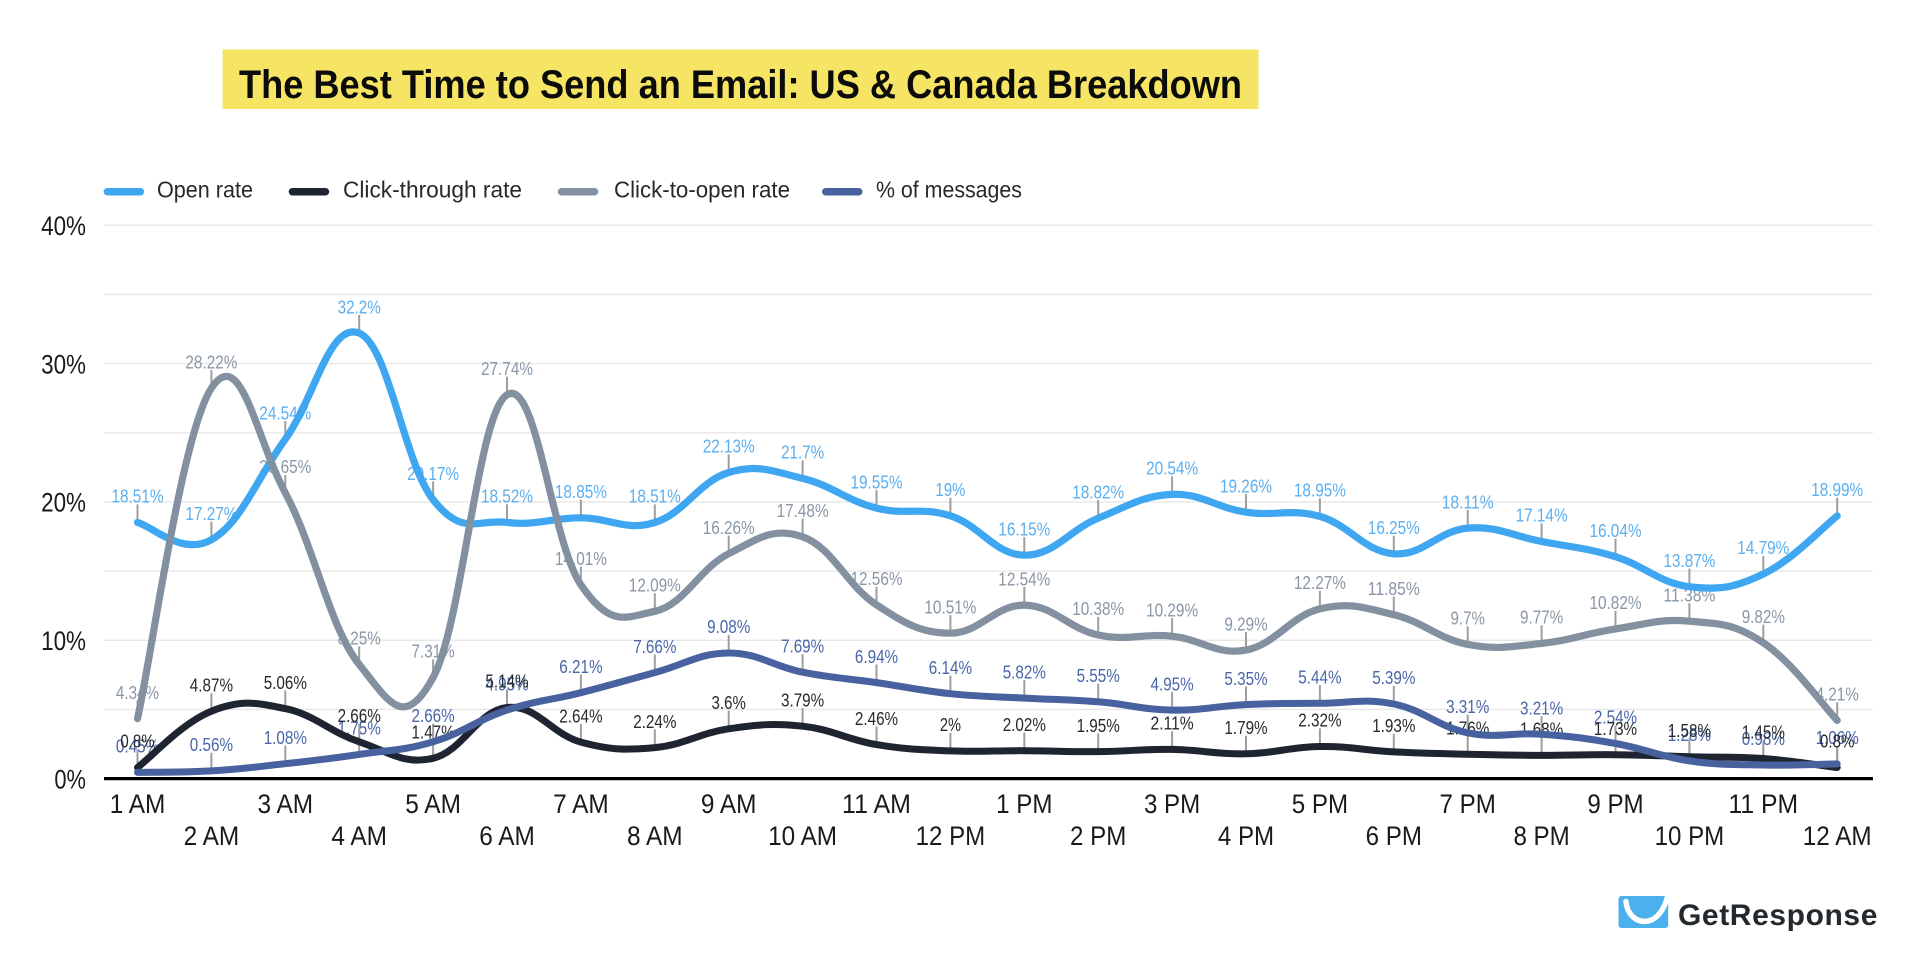  Describe the element at coordinates (1394, 589) in the screenshot. I see `svg-text: 11.85%` at that location.